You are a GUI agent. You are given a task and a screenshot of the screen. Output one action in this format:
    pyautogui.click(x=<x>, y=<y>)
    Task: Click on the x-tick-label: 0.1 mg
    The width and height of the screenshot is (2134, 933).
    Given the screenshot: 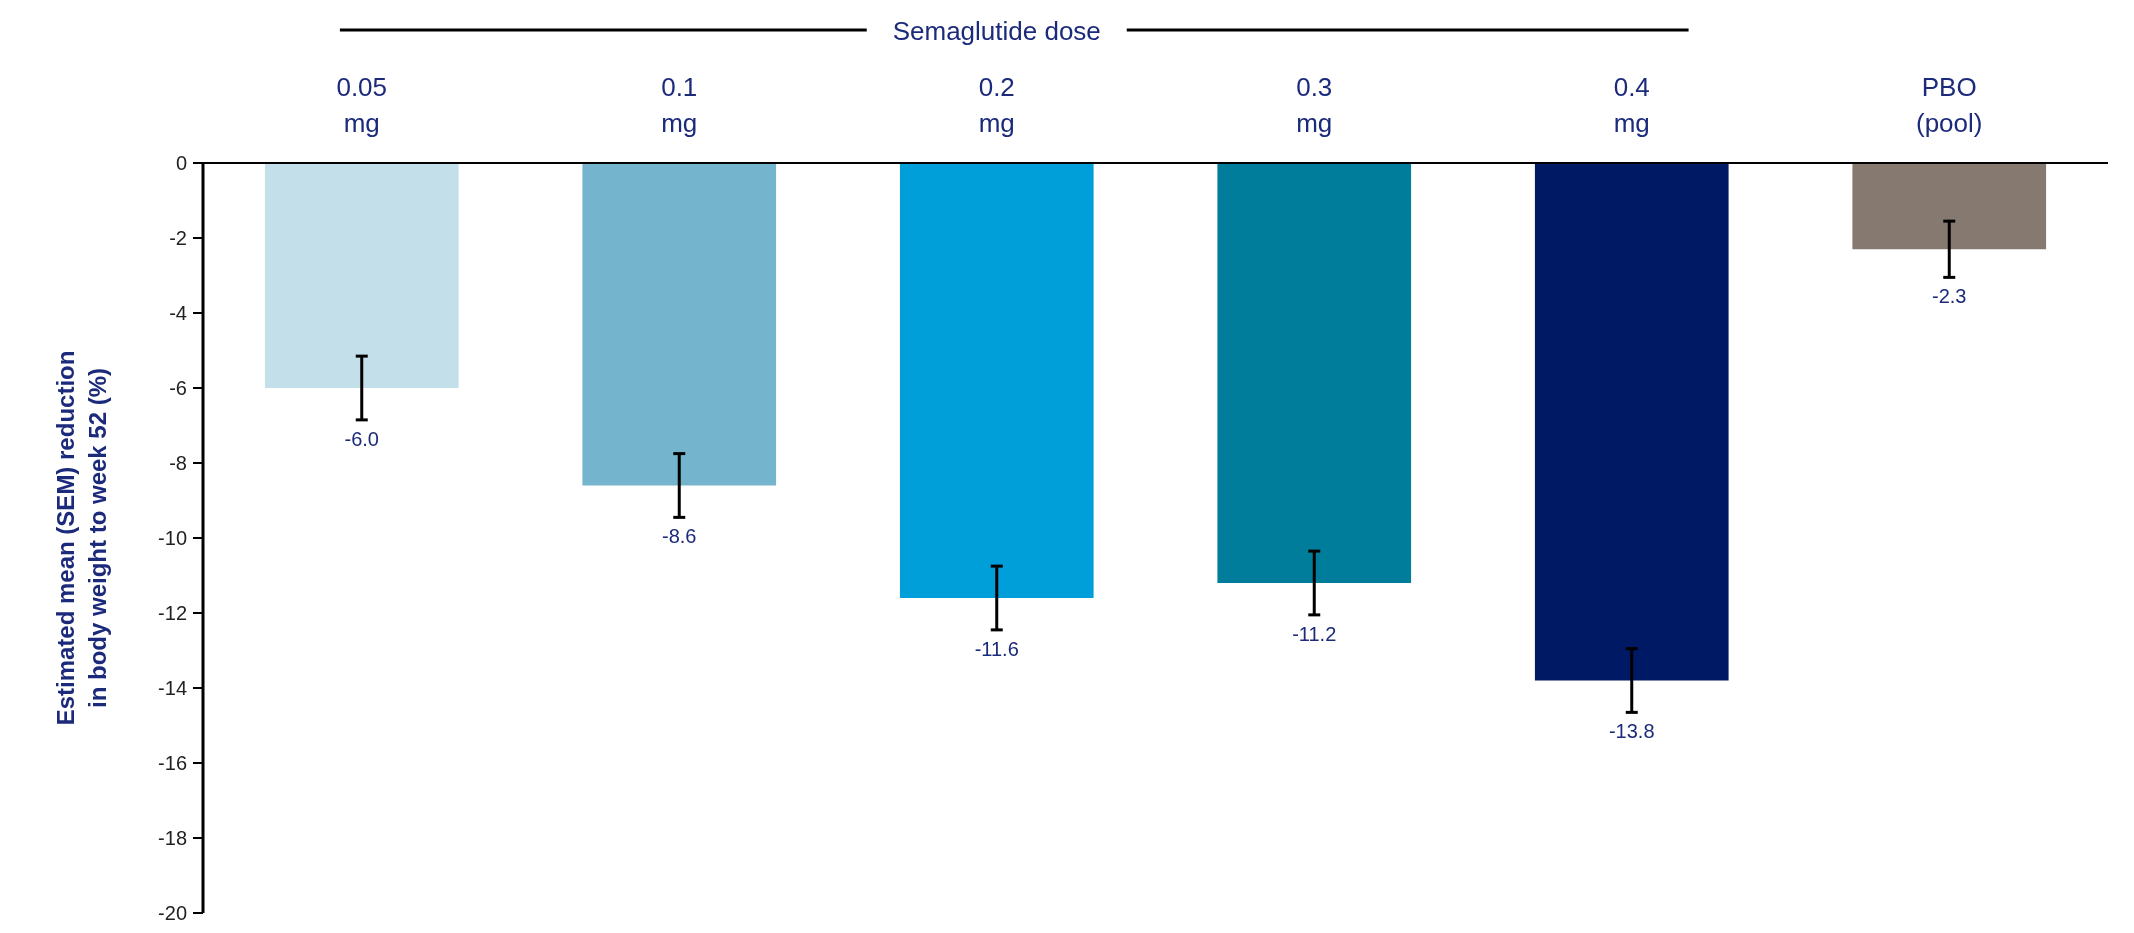 What is the action you would take?
    pyautogui.click(x=679, y=105)
    